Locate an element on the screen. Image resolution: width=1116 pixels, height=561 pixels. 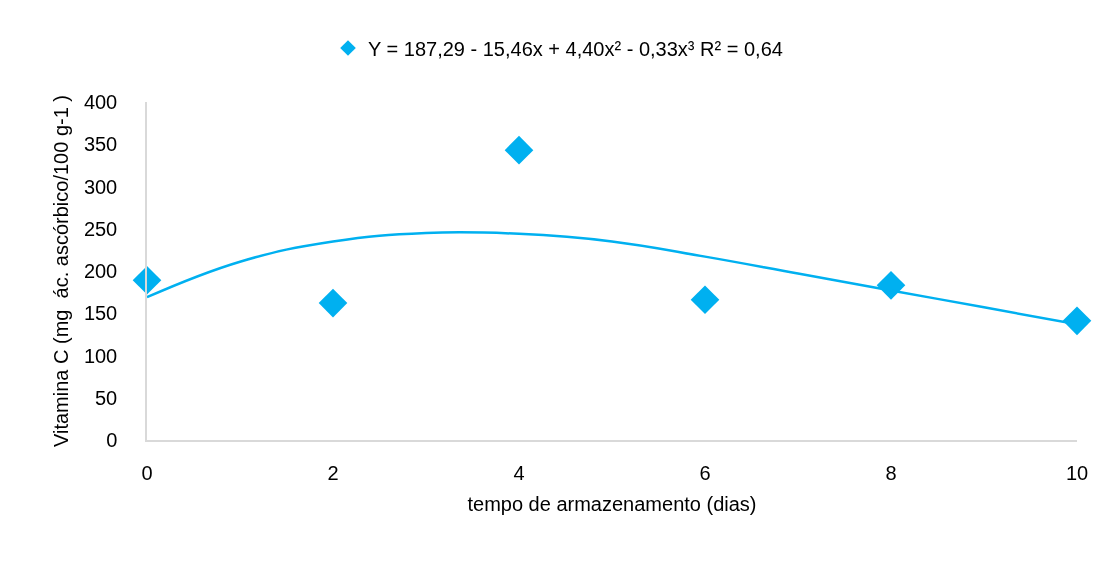
x-tick-label: 4 is located at coordinates (519, 472).